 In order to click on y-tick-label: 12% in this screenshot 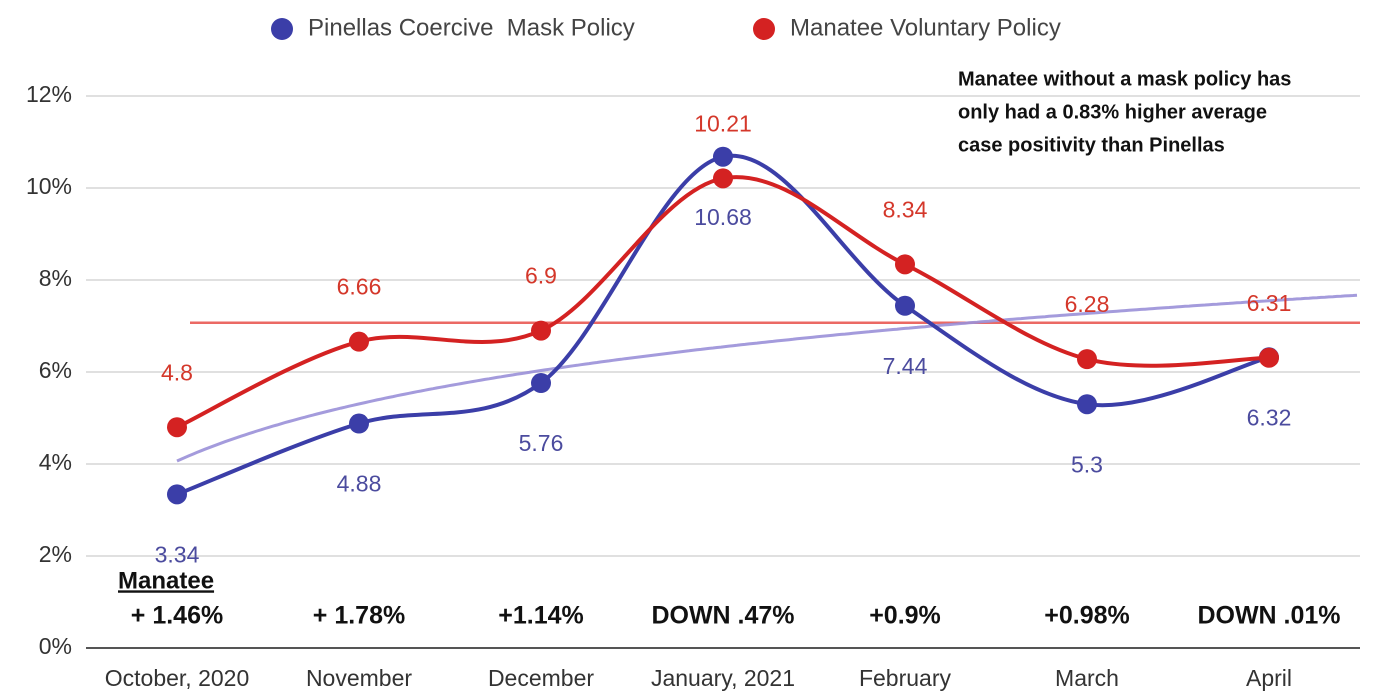, I will do `click(49, 94)`.